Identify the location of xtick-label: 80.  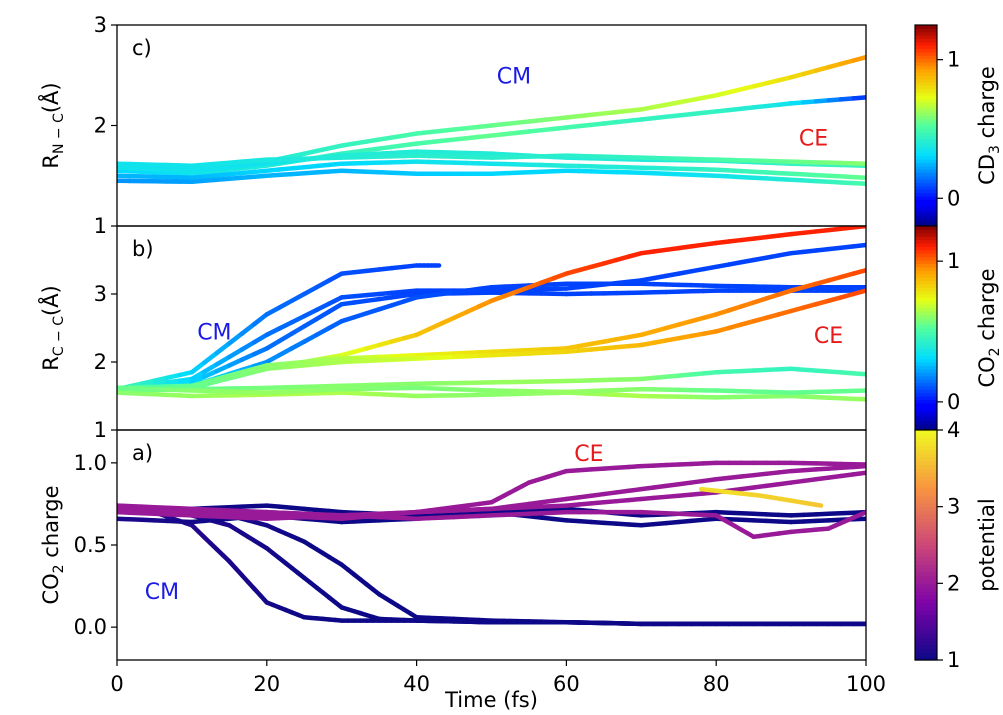
(716, 684).